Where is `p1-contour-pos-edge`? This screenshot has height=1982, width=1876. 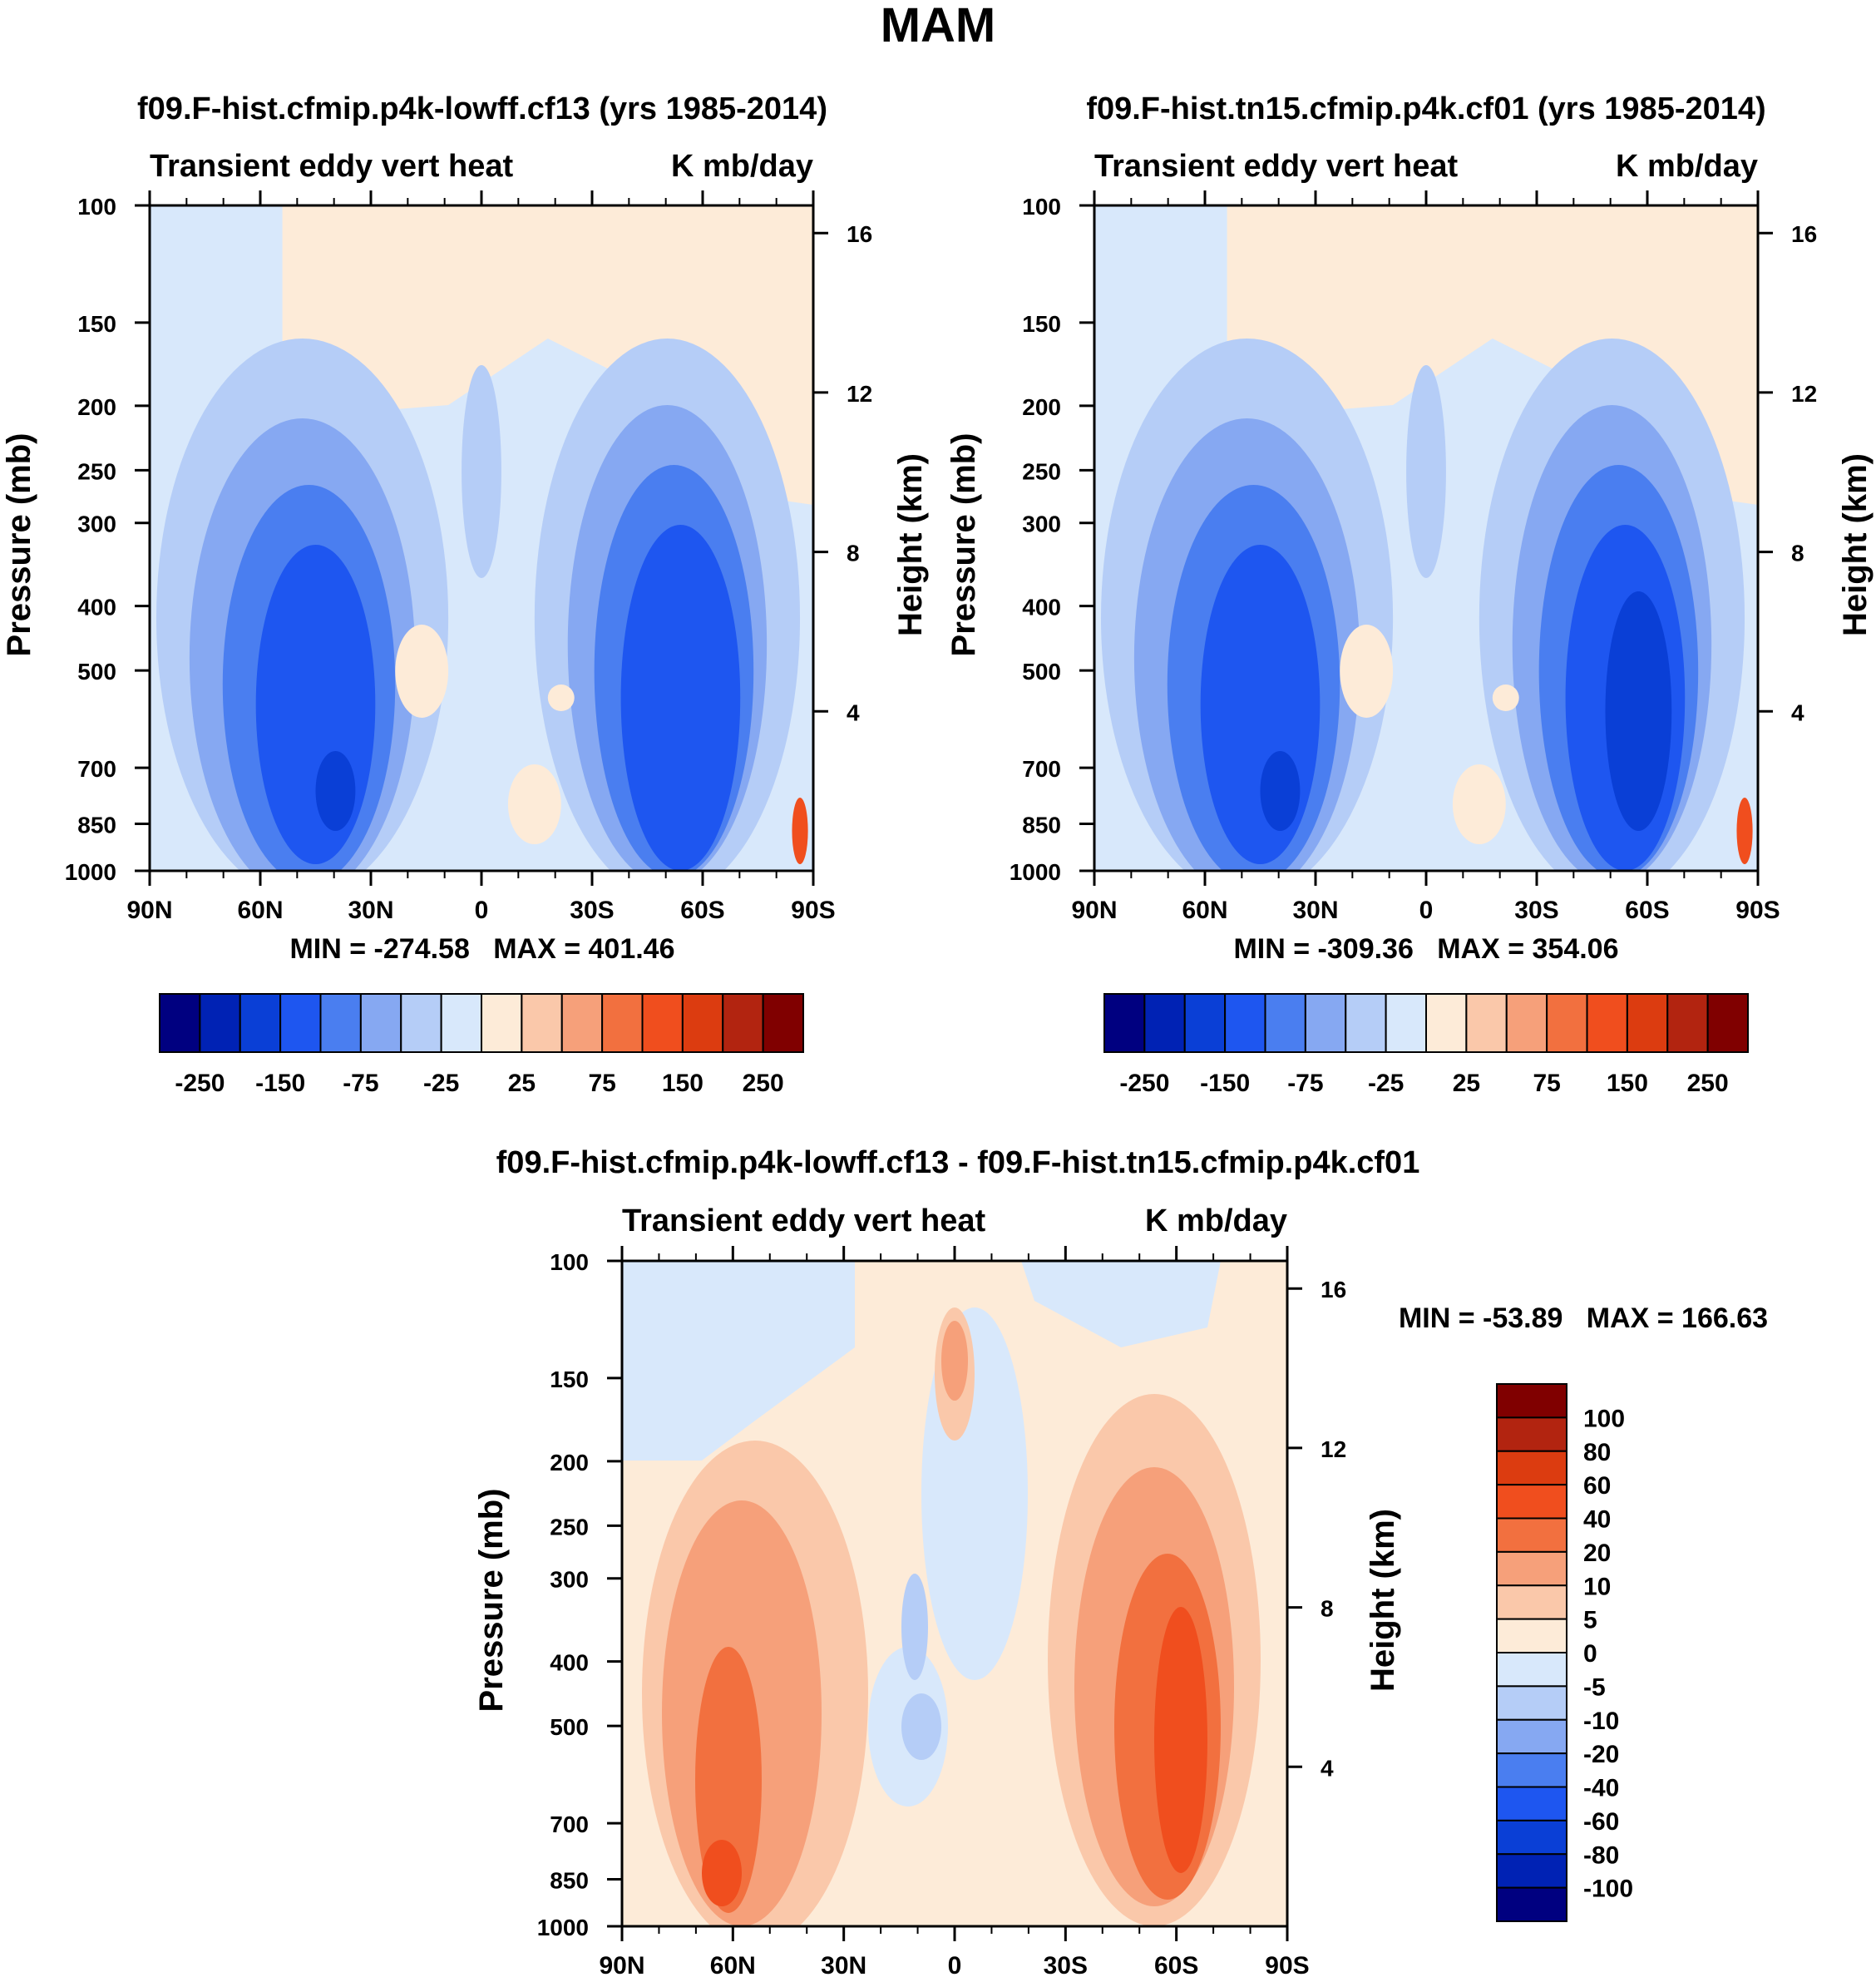 p1-contour-pos-edge is located at coordinates (800, 831).